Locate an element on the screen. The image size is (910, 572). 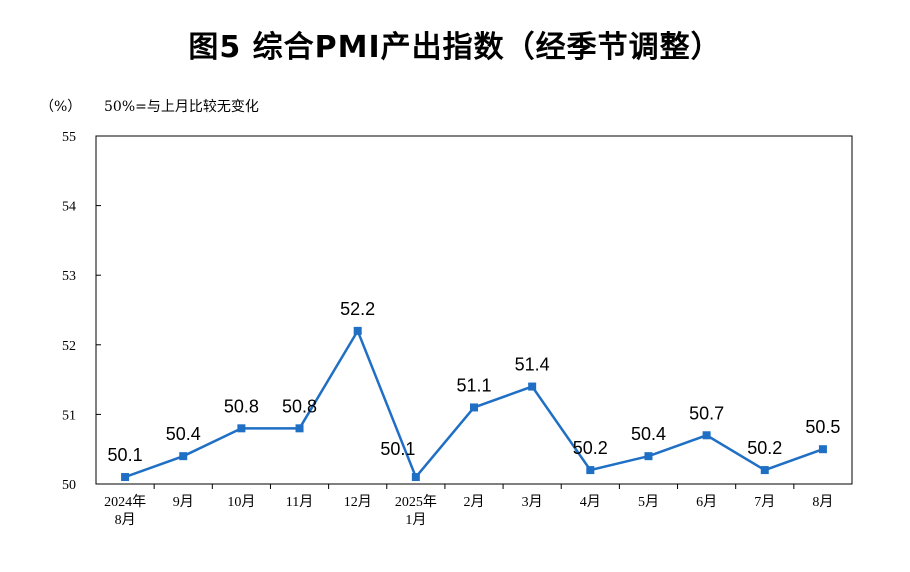
y-tick-label: 50 is located at coordinates (69, 485).